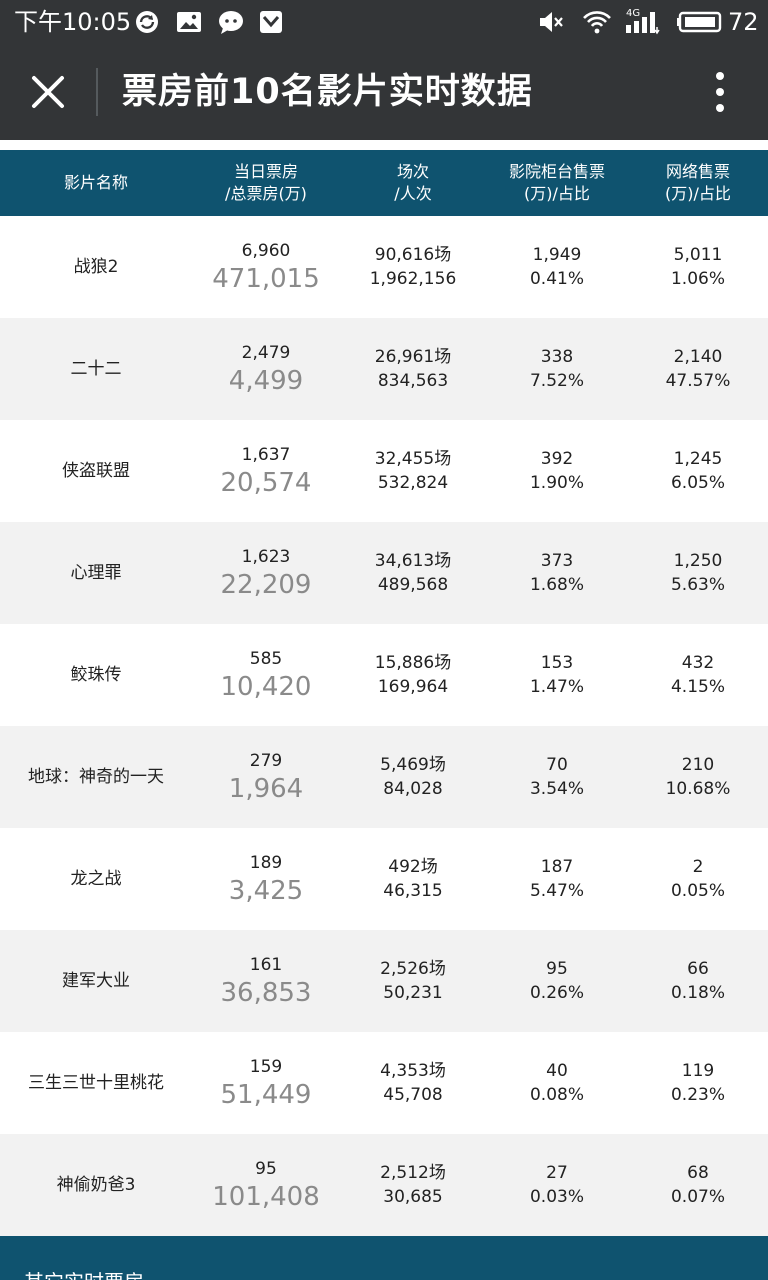  I want to click on show-count: 2,512场, so click(413, 1173).